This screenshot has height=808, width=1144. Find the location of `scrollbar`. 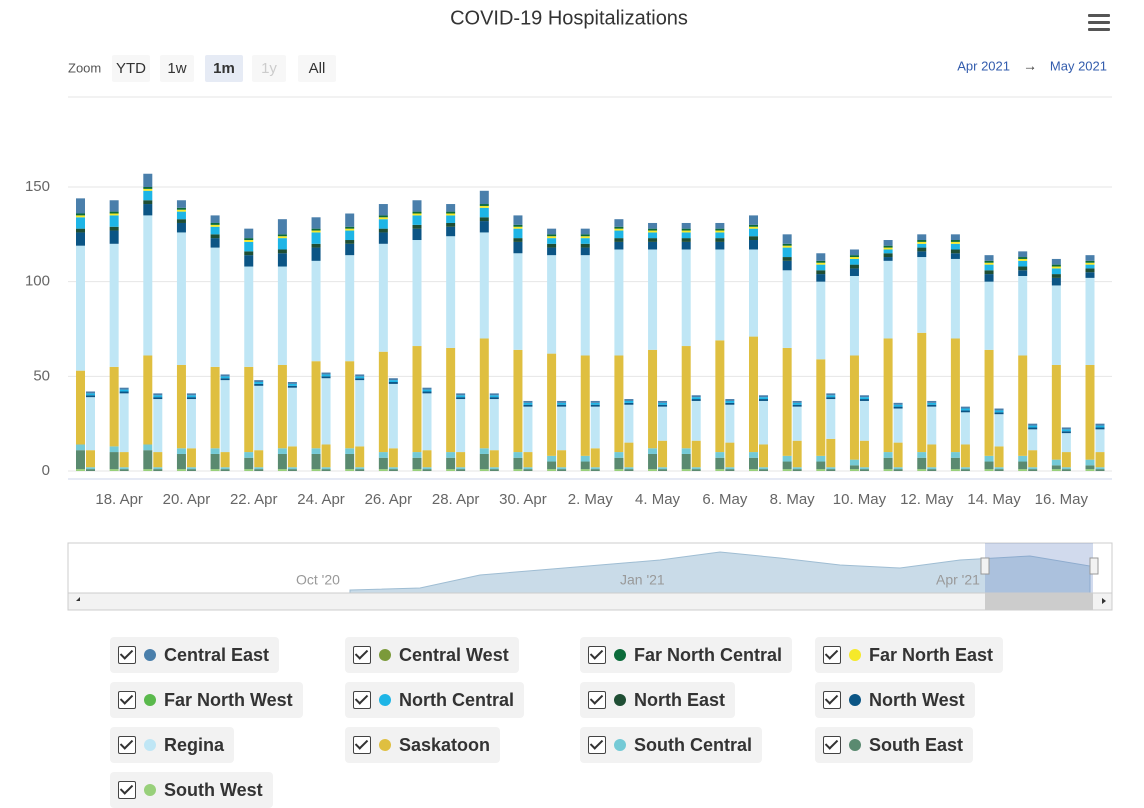

scrollbar is located at coordinates (590, 601).